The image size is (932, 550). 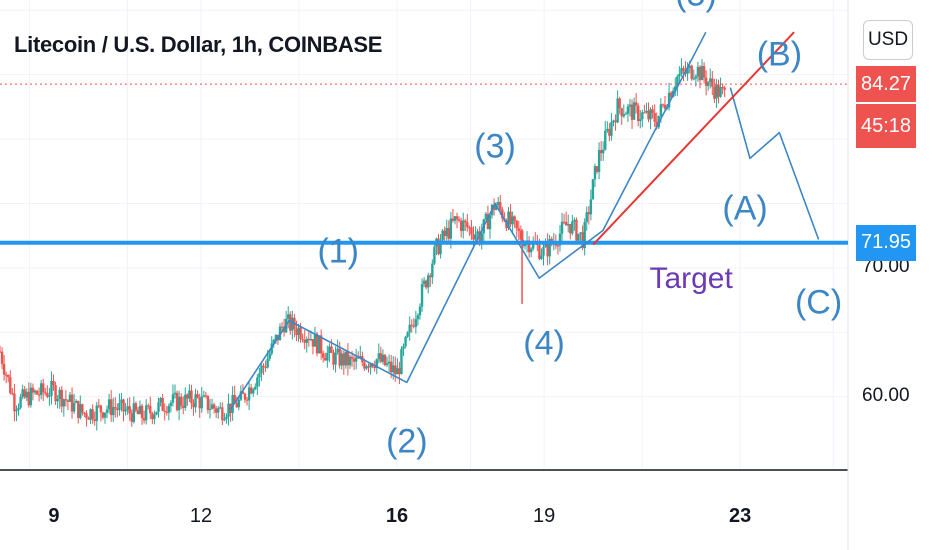 What do you see at coordinates (774, 163) in the screenshot?
I see `elliott-wave-line` at bounding box center [774, 163].